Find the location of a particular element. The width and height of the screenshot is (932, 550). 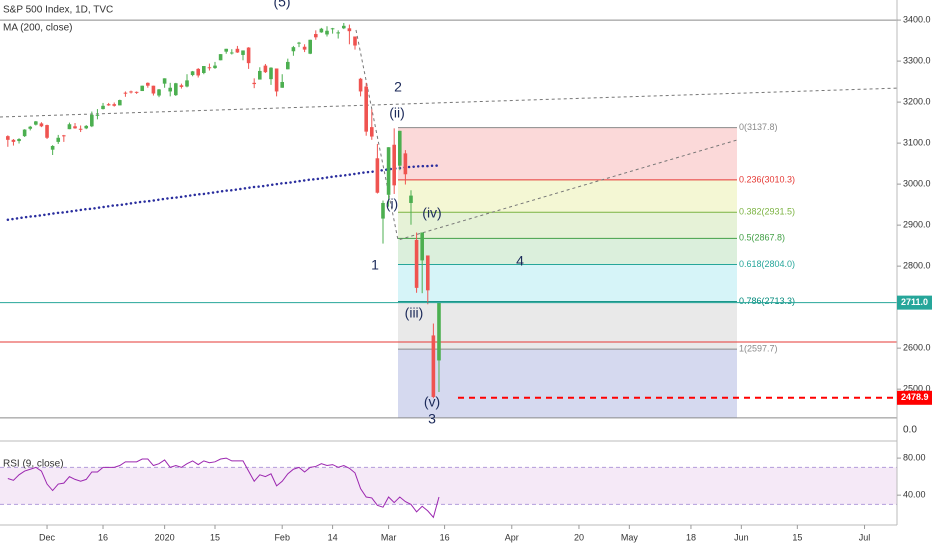

y-tick-label: 2900.0 is located at coordinates (917, 225).